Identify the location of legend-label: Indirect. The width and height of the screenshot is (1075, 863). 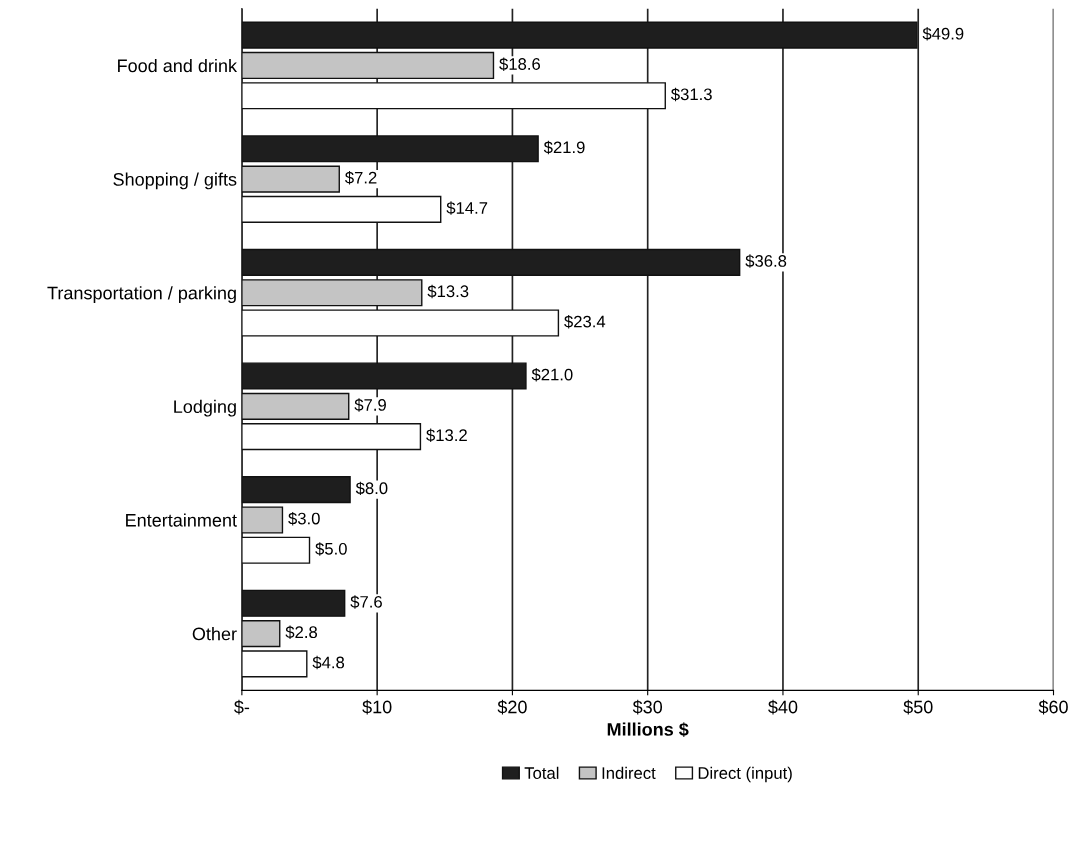
(629, 772).